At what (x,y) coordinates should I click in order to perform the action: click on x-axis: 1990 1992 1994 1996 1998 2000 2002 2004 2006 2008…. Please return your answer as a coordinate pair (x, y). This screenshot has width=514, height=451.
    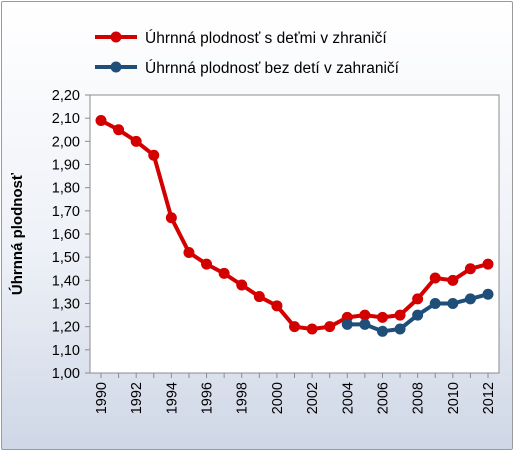
    Looking at the image, I should click on (295, 393).